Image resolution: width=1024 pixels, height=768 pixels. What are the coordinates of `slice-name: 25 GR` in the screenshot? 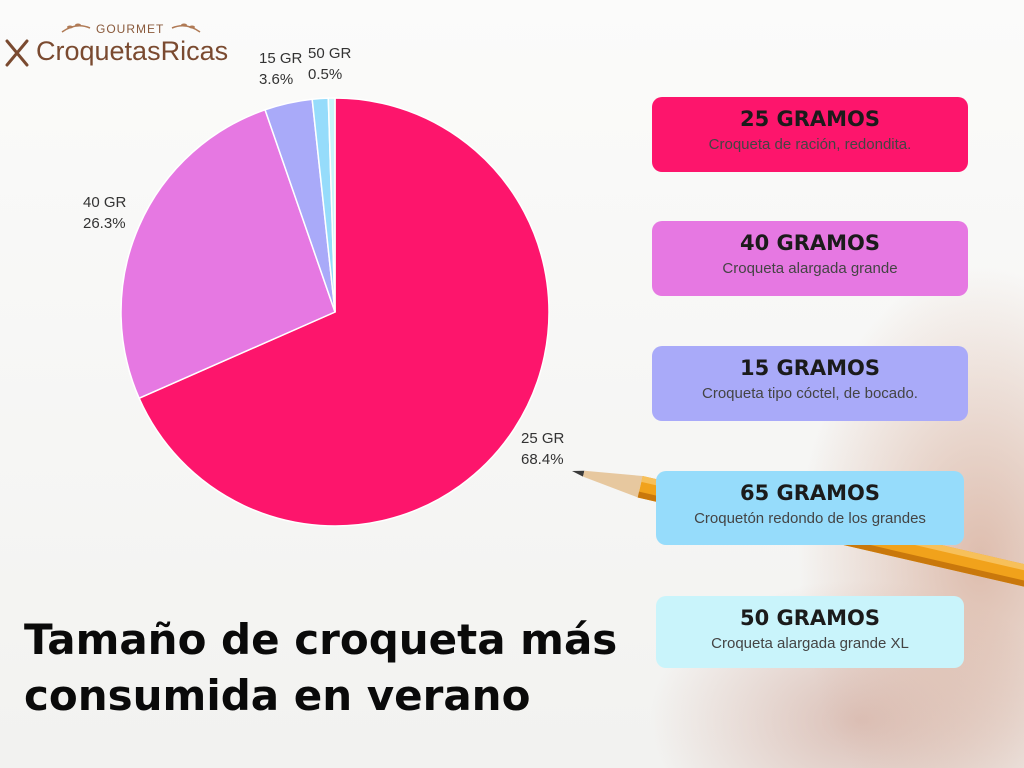 It's located at (543, 438).